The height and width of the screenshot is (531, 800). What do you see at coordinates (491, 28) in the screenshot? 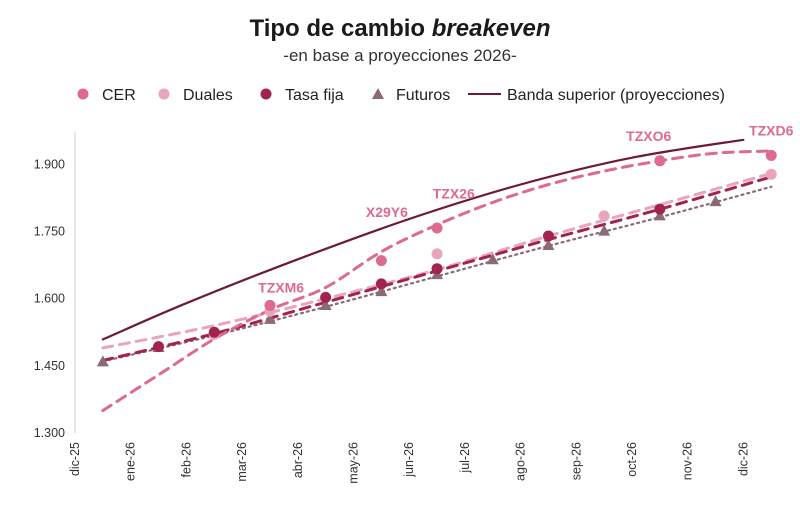
I see `chart-title-emphasis: breakeven` at bounding box center [491, 28].